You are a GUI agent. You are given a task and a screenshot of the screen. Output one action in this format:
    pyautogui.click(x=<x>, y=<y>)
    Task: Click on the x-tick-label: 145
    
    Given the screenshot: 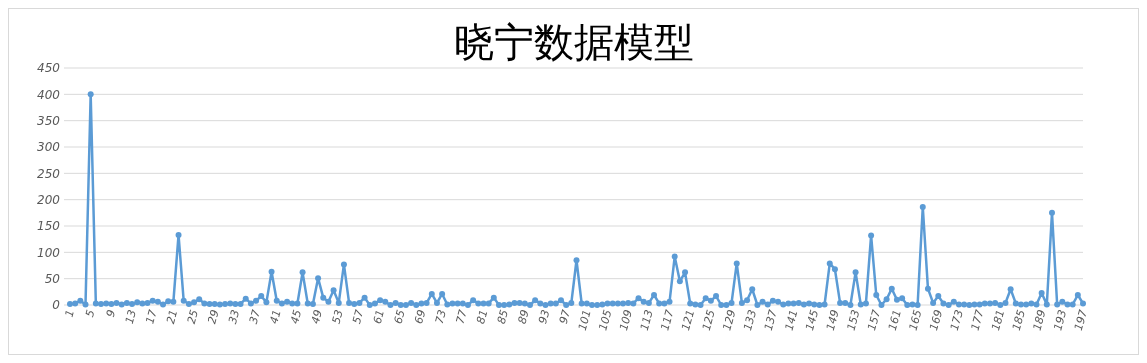 What is the action you would take?
    pyautogui.click(x=812, y=320)
    